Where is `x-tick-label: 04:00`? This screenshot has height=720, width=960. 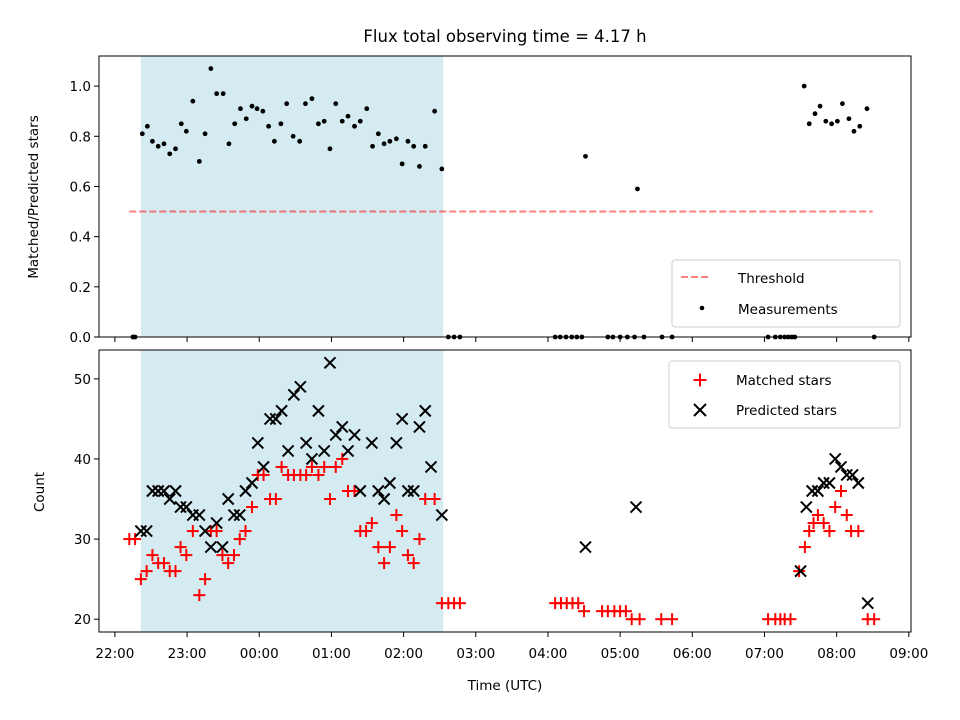
x-tick-label: 04:00 is located at coordinates (547, 654).